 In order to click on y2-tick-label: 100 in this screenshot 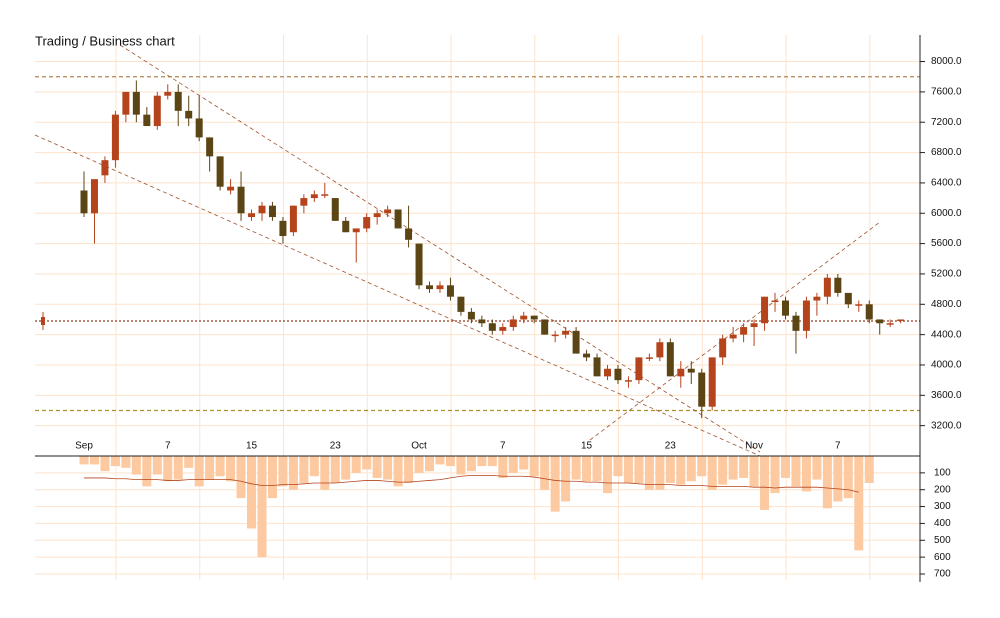, I will do `click(942, 472)`.